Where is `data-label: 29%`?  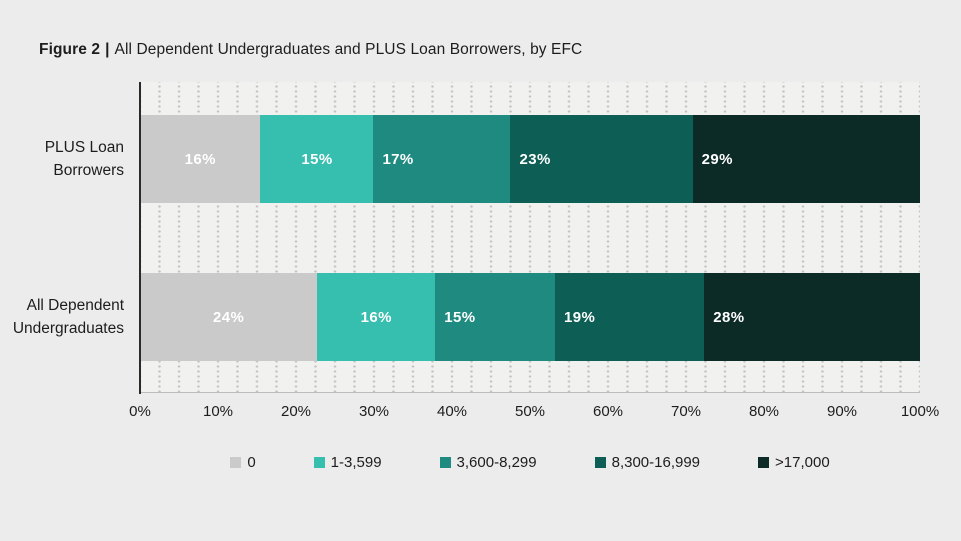 data-label: 29% is located at coordinates (717, 159).